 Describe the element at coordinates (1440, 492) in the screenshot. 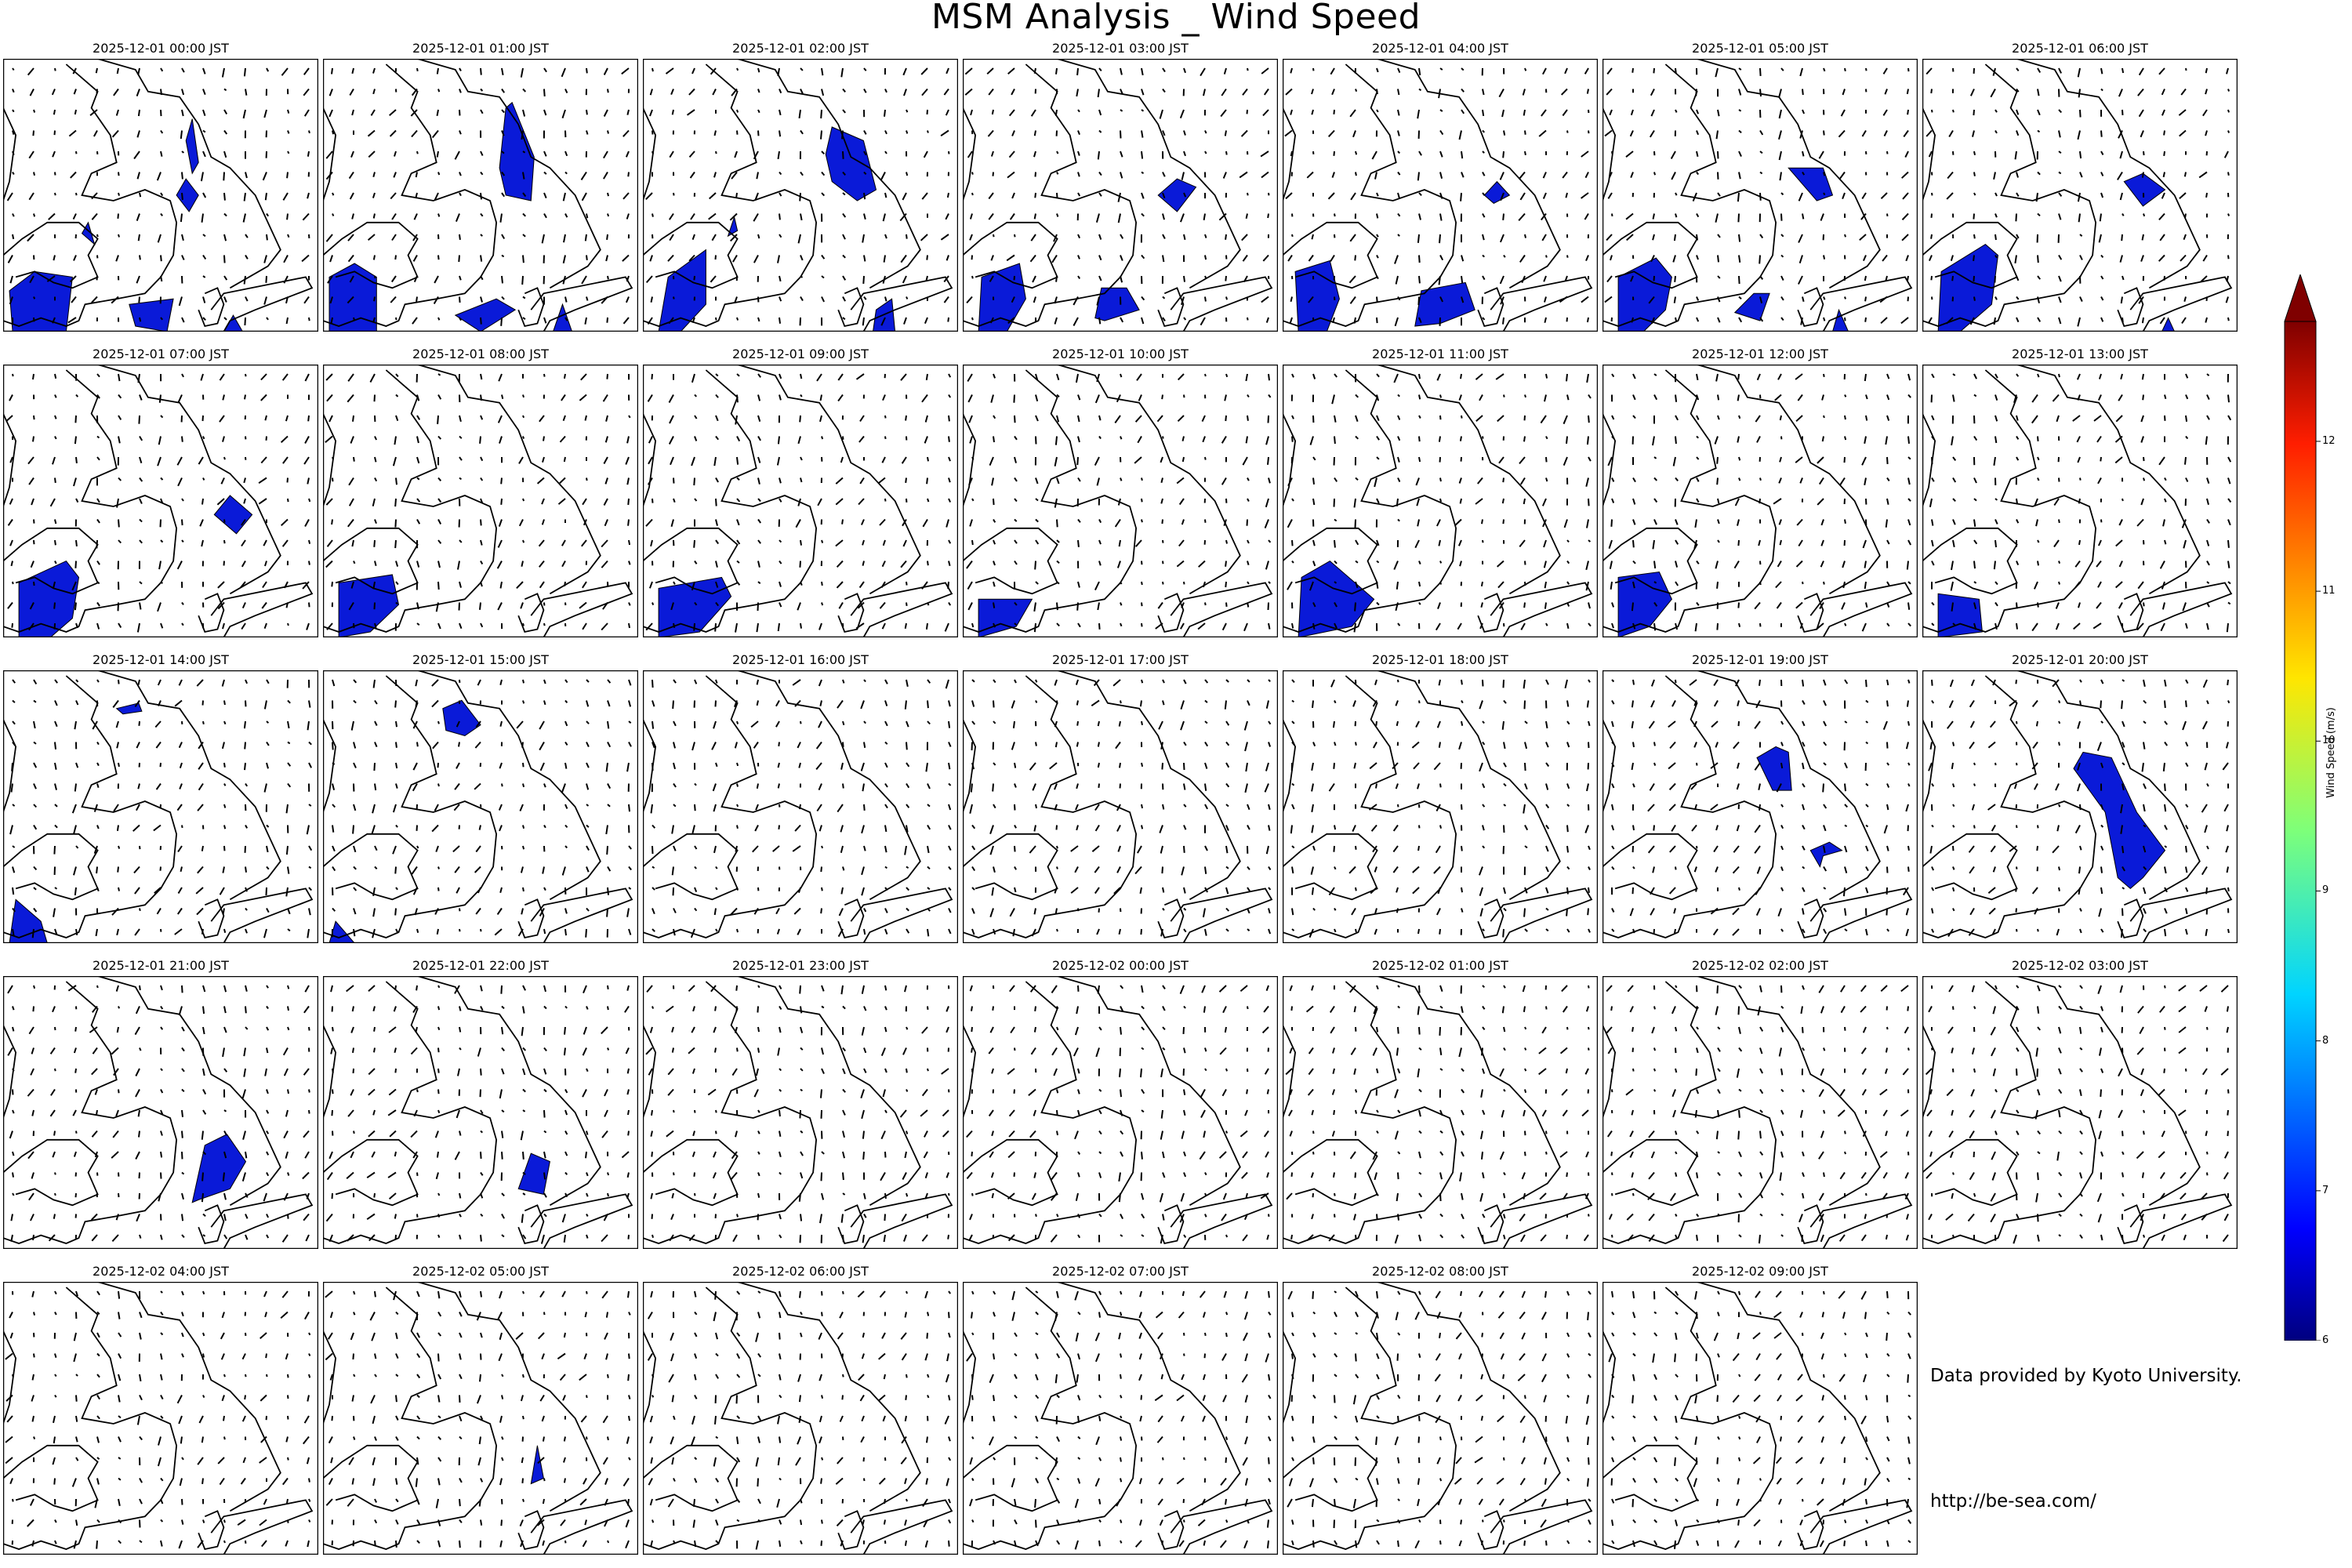

I see `map-panel: 2025-12-01 11:00 JST` at that location.